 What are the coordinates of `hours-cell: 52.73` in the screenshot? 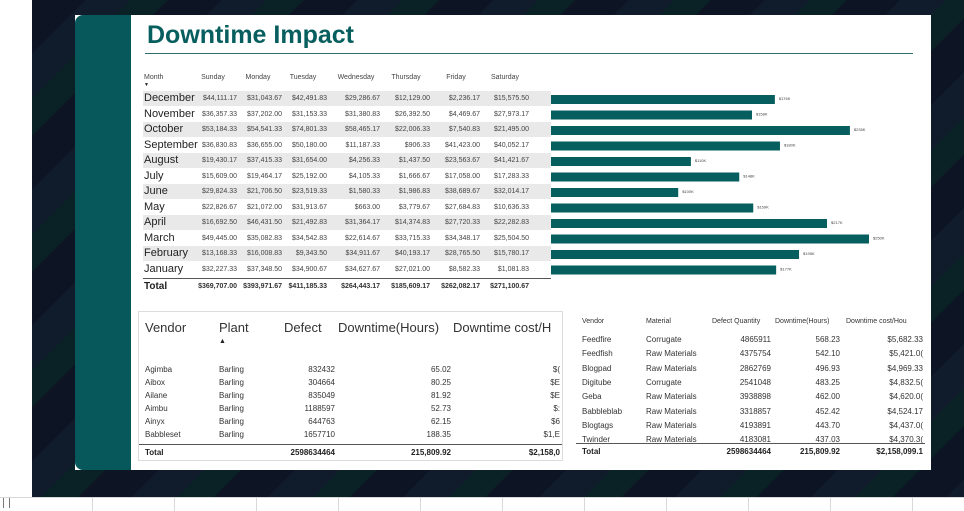 It's located at (440, 408).